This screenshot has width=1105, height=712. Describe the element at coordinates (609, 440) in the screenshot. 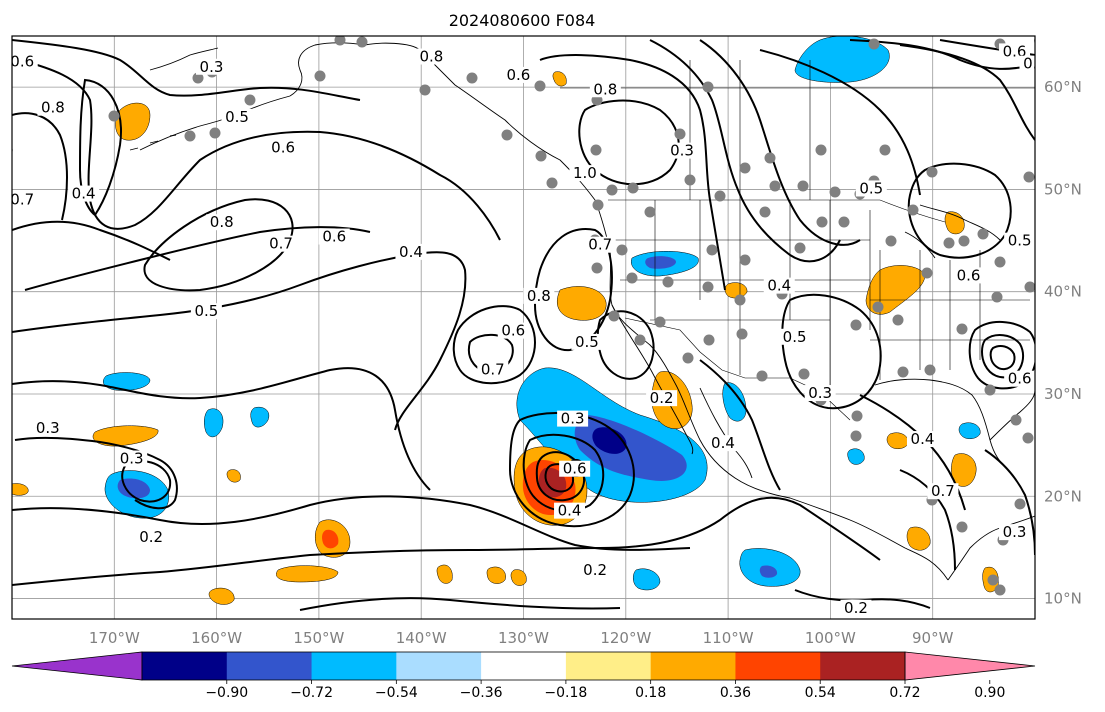

I see `navy-anomaly-core` at that location.